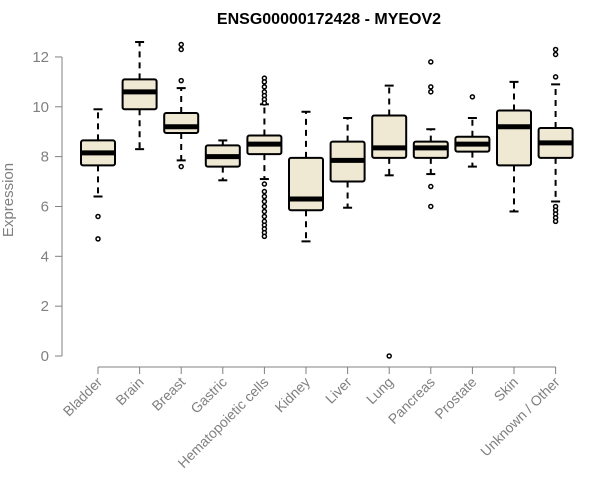  Describe the element at coordinates (129, 391) in the screenshot. I see `x-tick-label: Brain` at that location.